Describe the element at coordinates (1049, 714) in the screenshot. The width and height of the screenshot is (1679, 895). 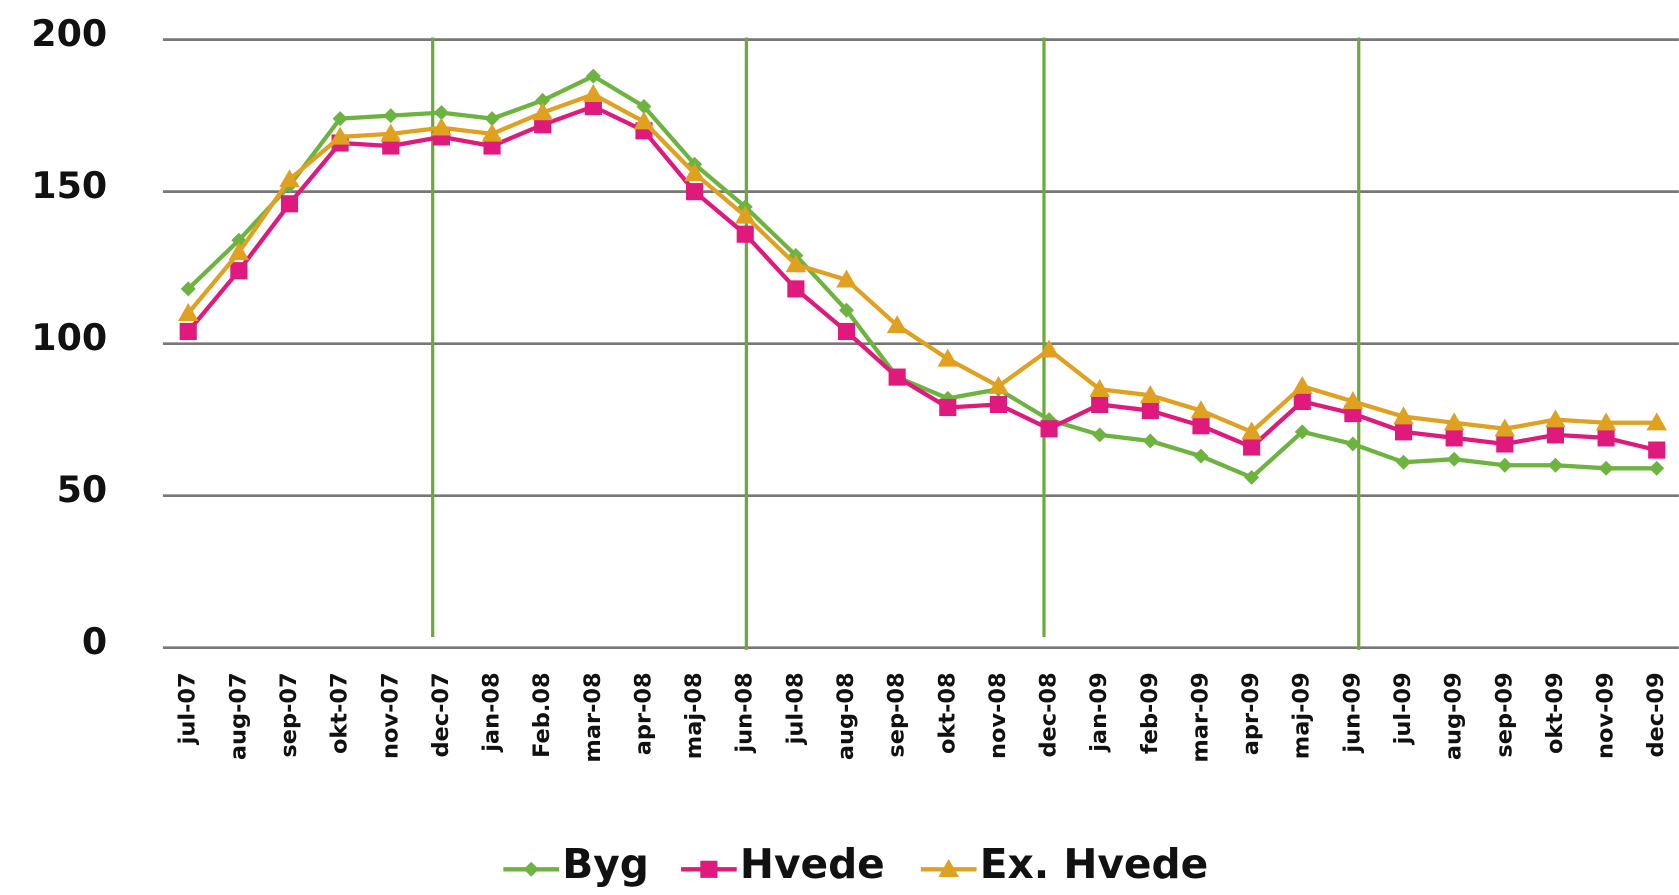
I see `x-tick-label: dec-08` at that location.